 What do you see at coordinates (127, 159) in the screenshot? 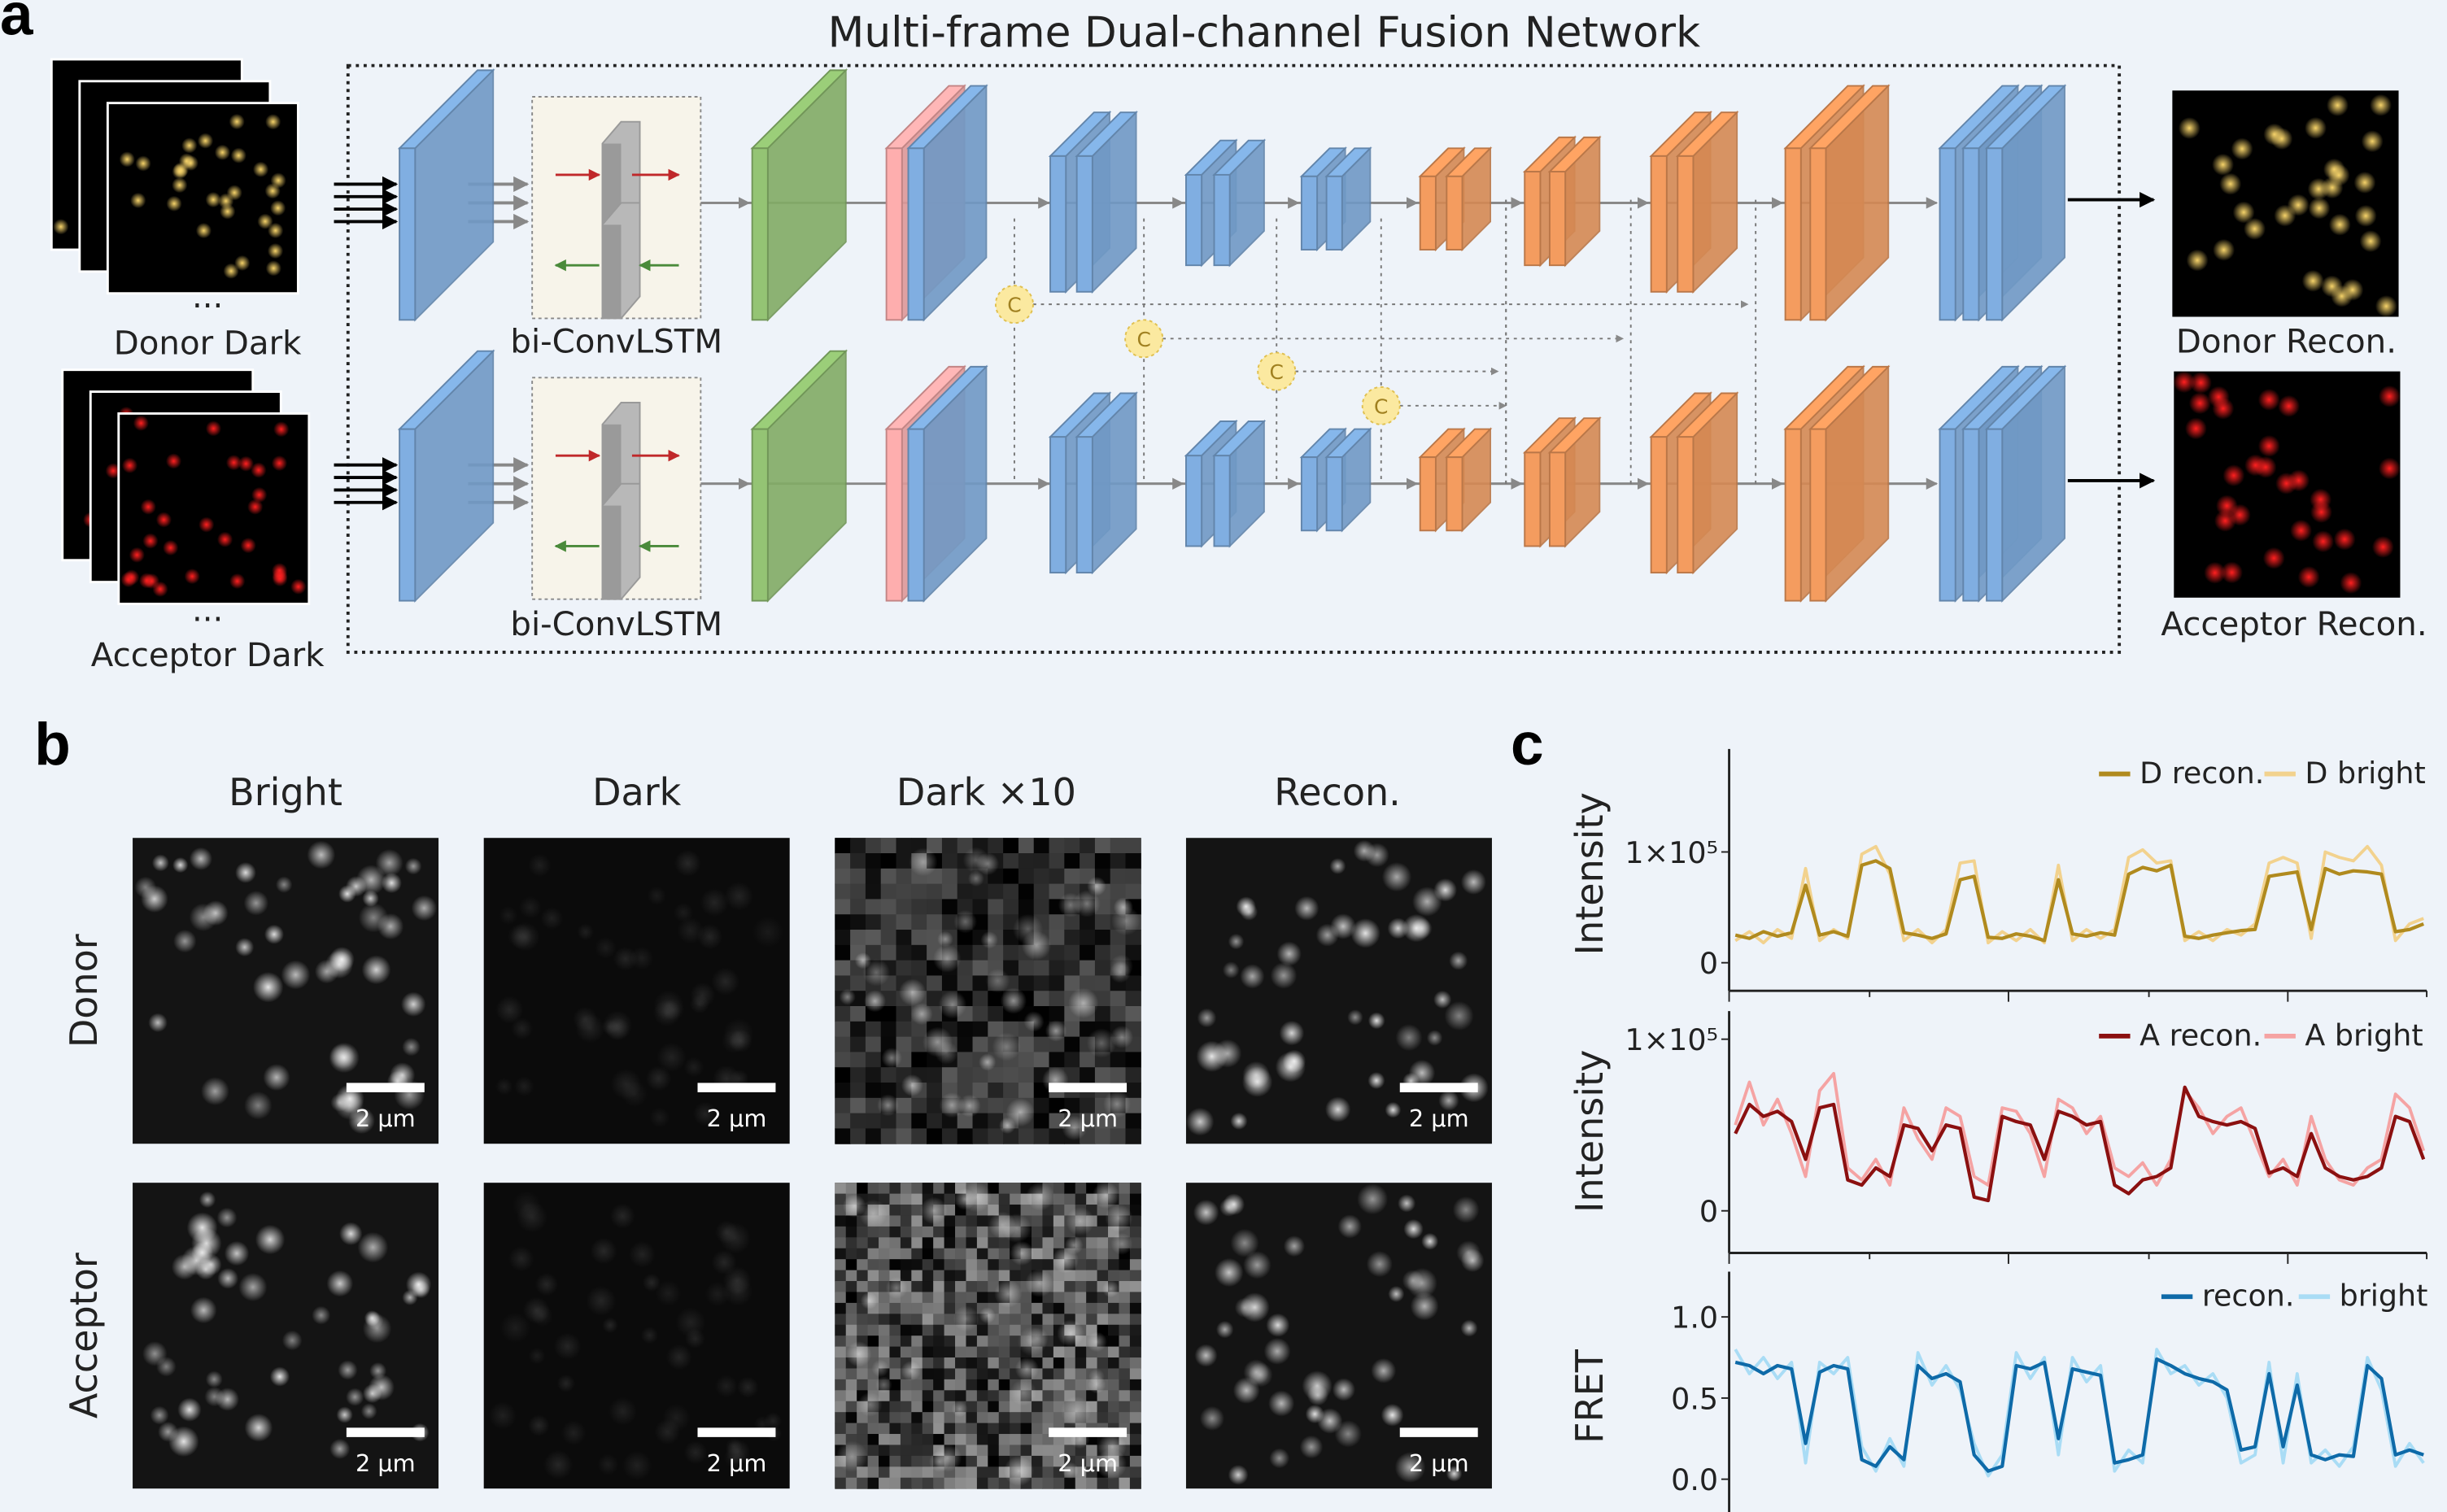
I see `donor-spot` at bounding box center [127, 159].